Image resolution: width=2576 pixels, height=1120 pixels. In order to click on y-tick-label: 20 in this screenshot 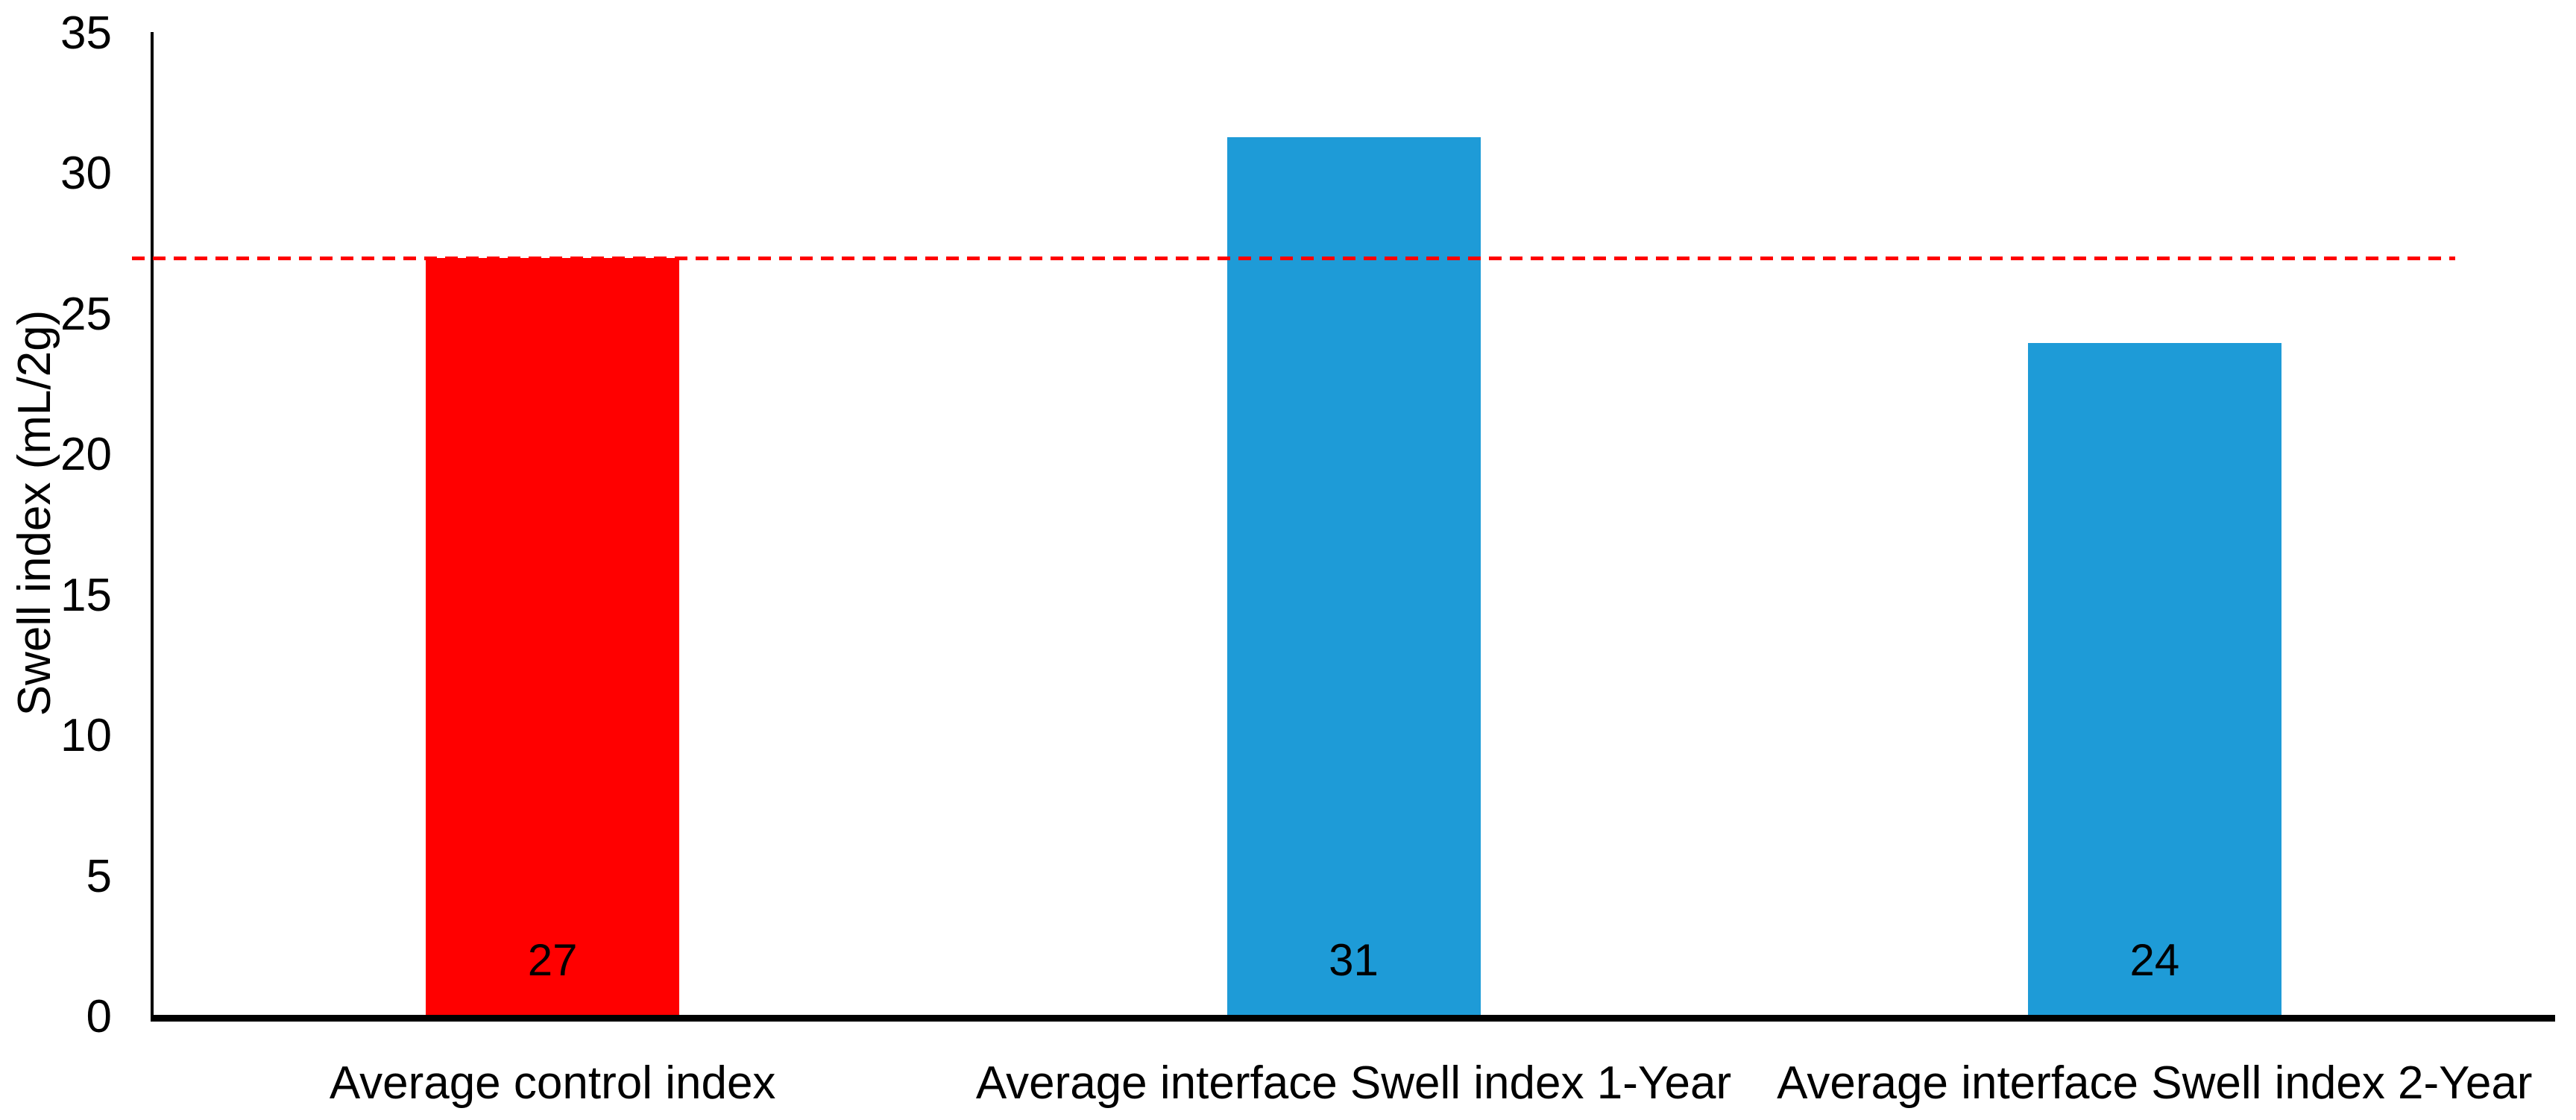, I will do `click(86, 455)`.